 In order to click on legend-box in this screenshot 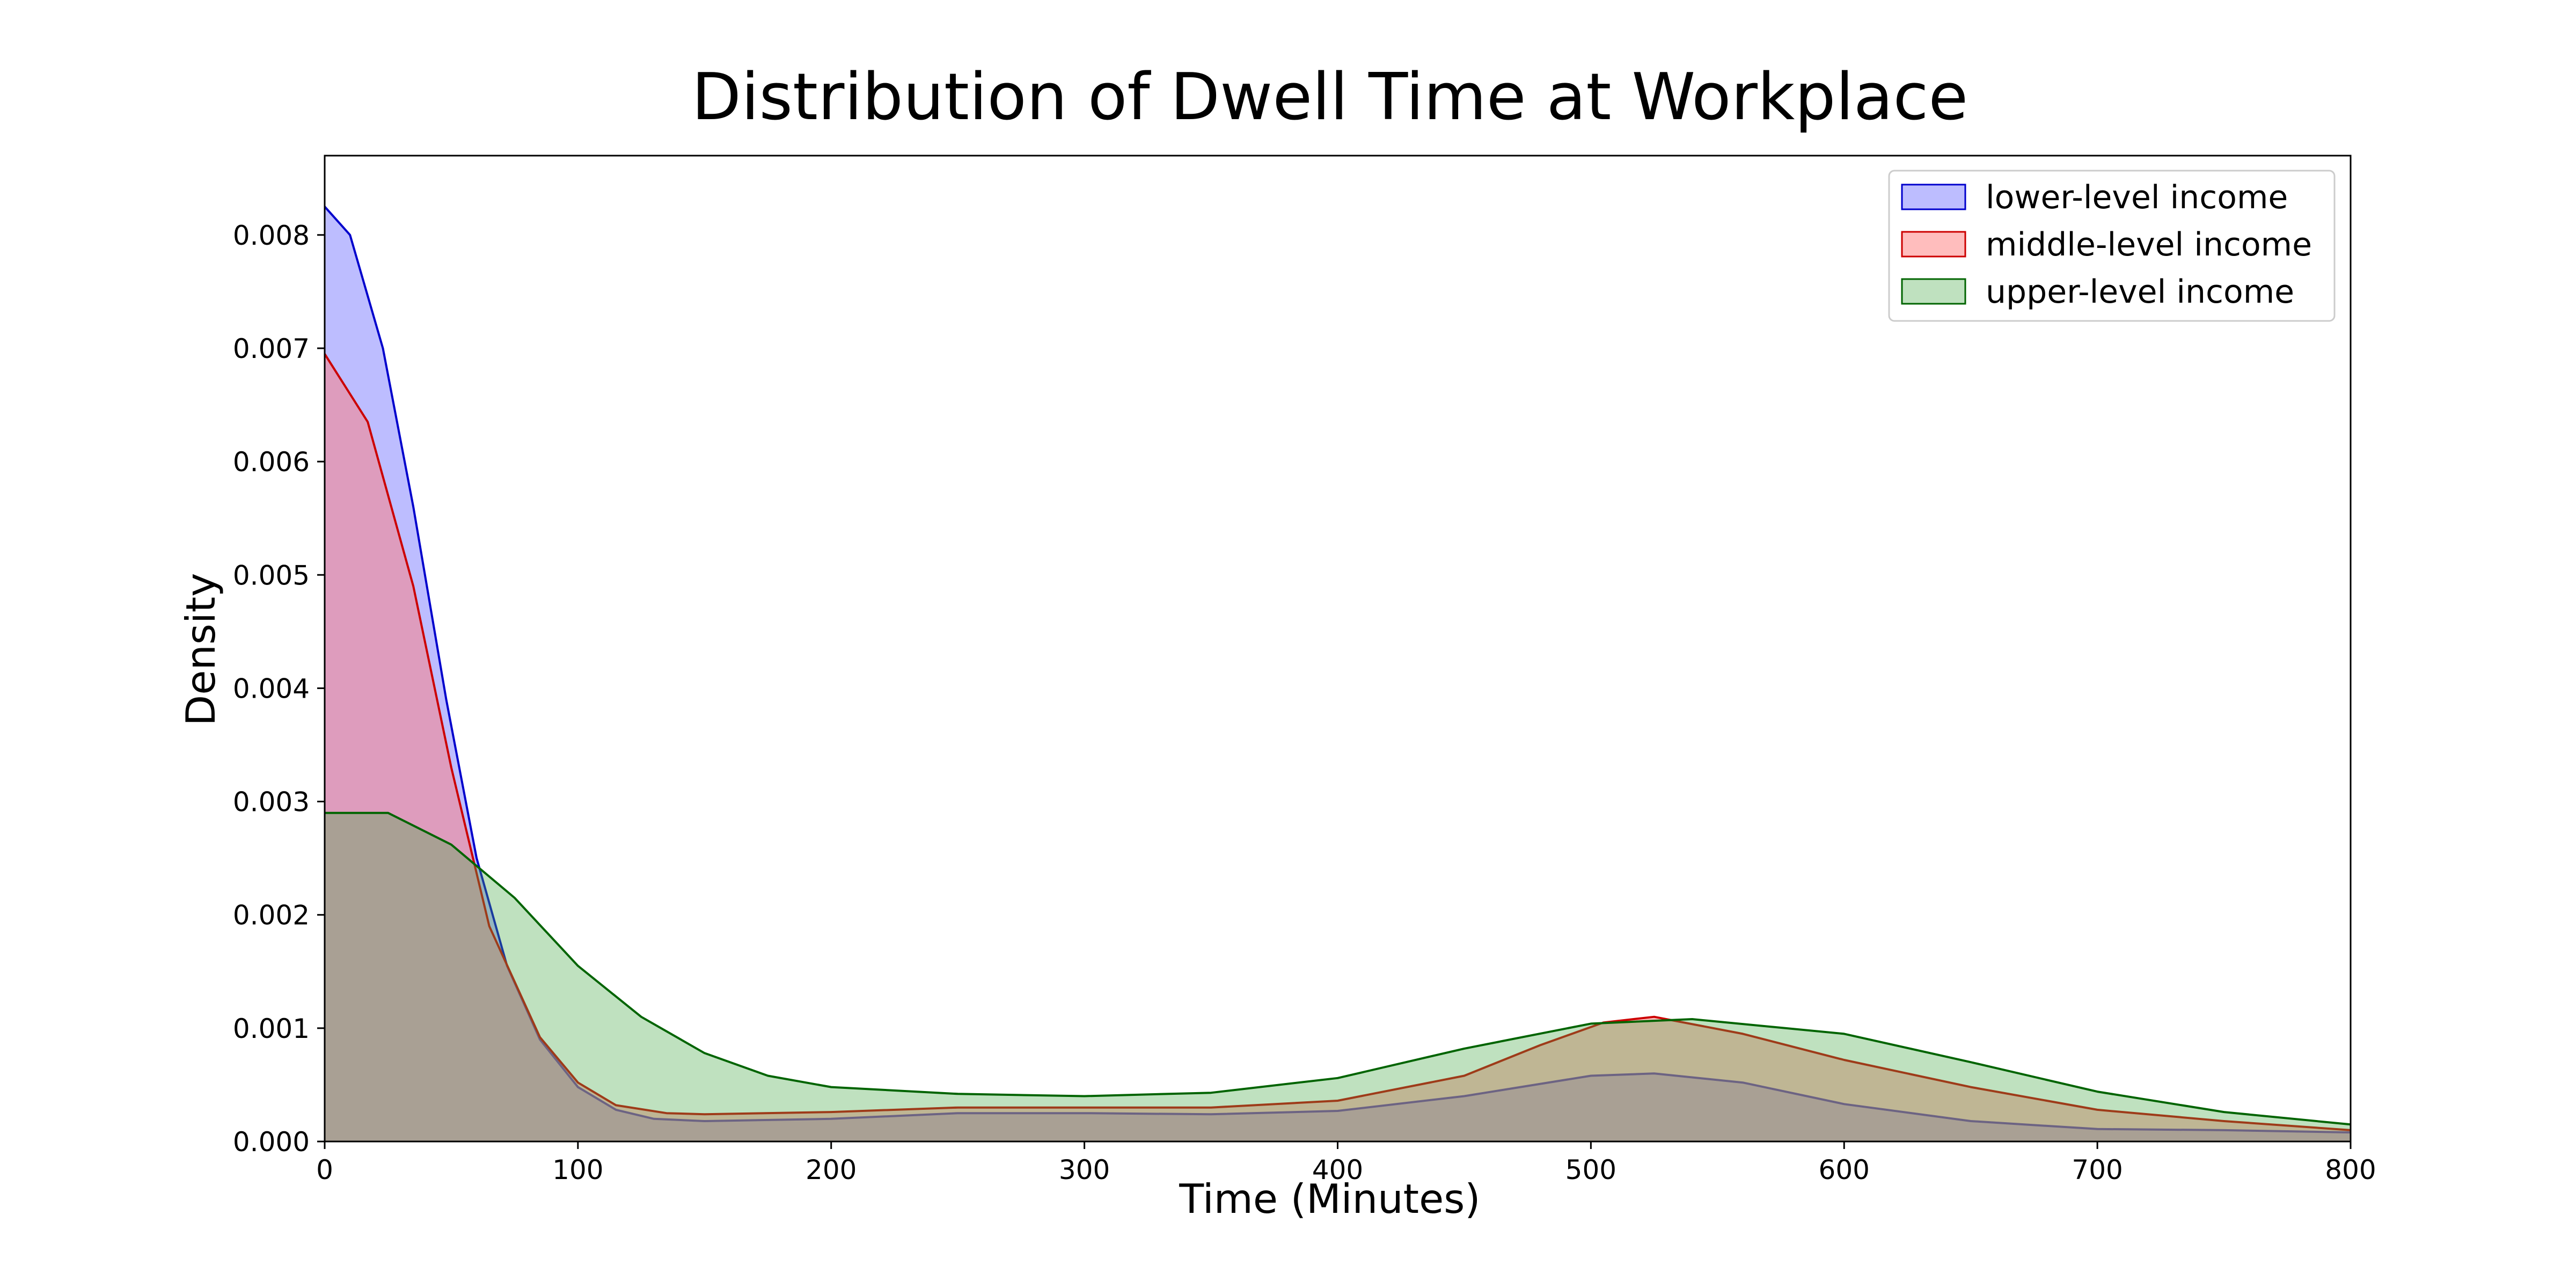, I will do `click(2112, 246)`.